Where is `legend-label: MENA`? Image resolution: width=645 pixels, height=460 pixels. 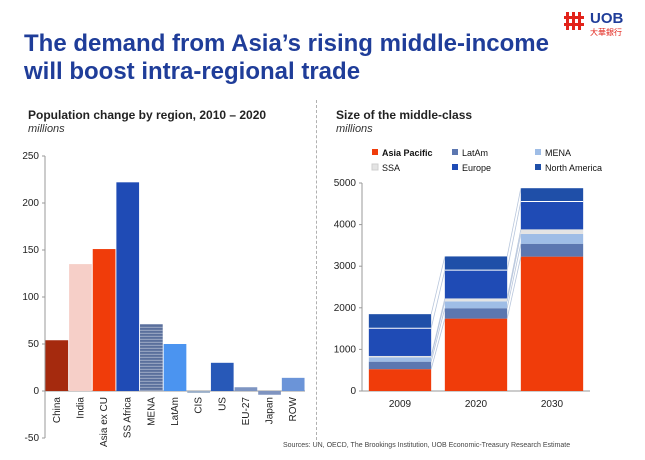
legend-label: MENA is located at coordinates (558, 153).